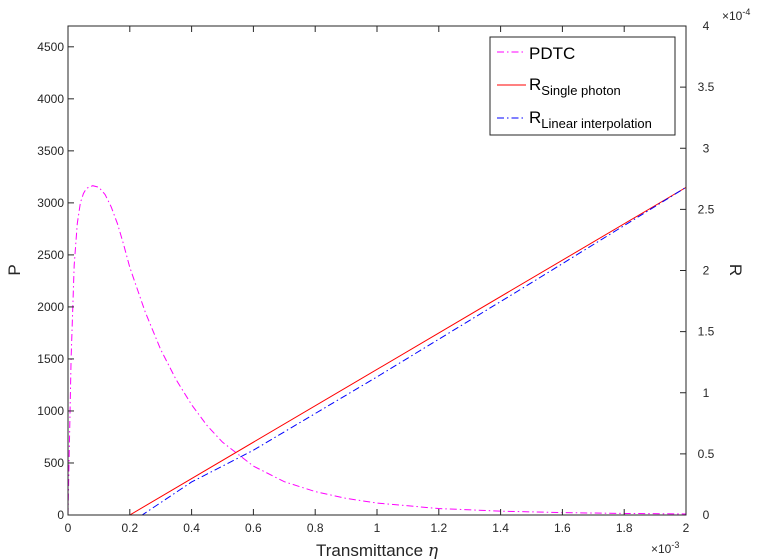 The image size is (757, 559). What do you see at coordinates (50, 359) in the screenshot?
I see `left-y-tick-label: 1500` at bounding box center [50, 359].